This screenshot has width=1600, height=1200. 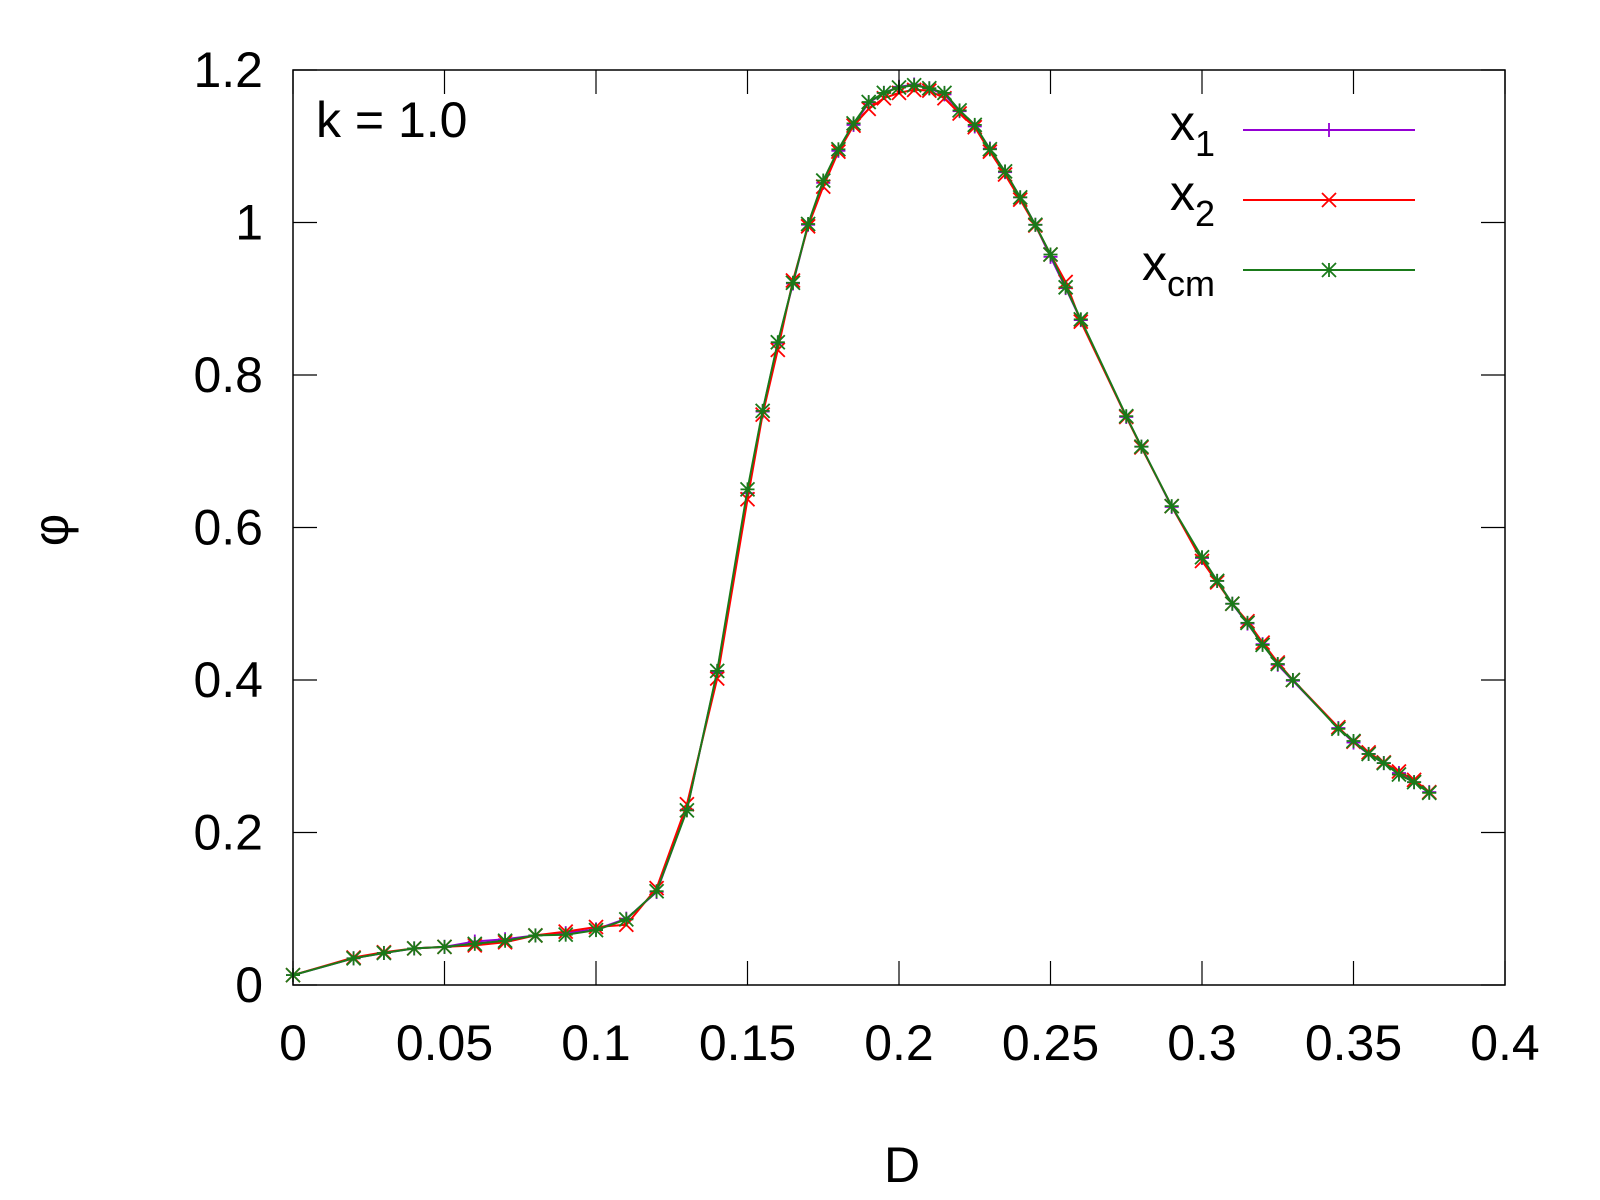 I want to click on x-tick-label: 0.4, so click(x=1505, y=1043).